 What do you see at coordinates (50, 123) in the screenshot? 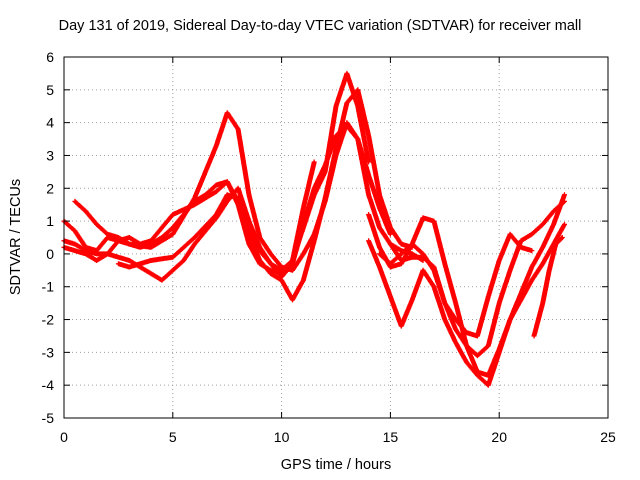
I see `y-tick-label: 4` at bounding box center [50, 123].